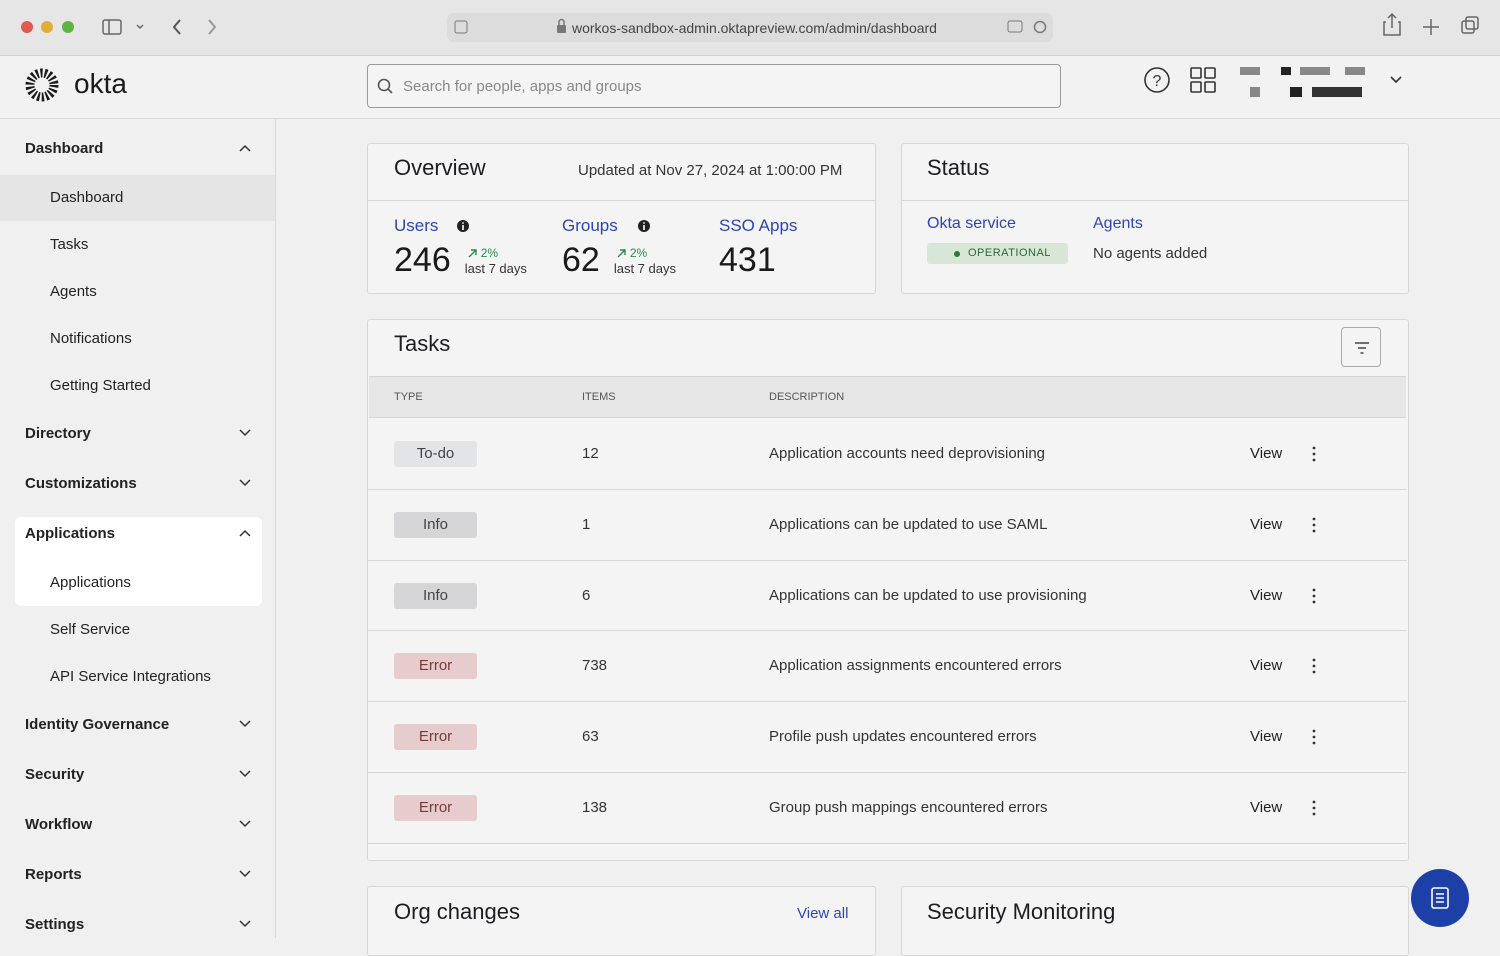 This screenshot has height=956, width=1500. What do you see at coordinates (495, 268) in the screenshot?
I see `stat-period: last 7 days` at bounding box center [495, 268].